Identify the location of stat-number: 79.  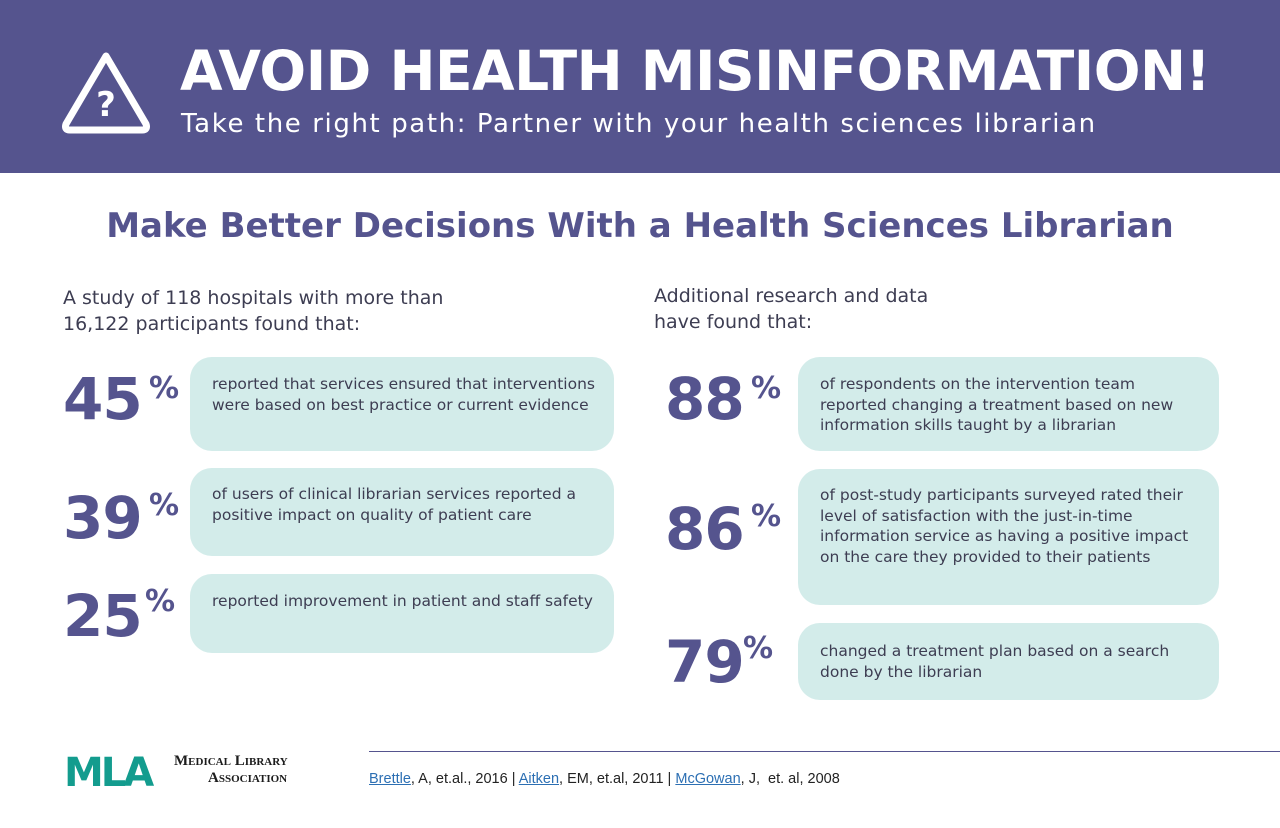
(705, 662).